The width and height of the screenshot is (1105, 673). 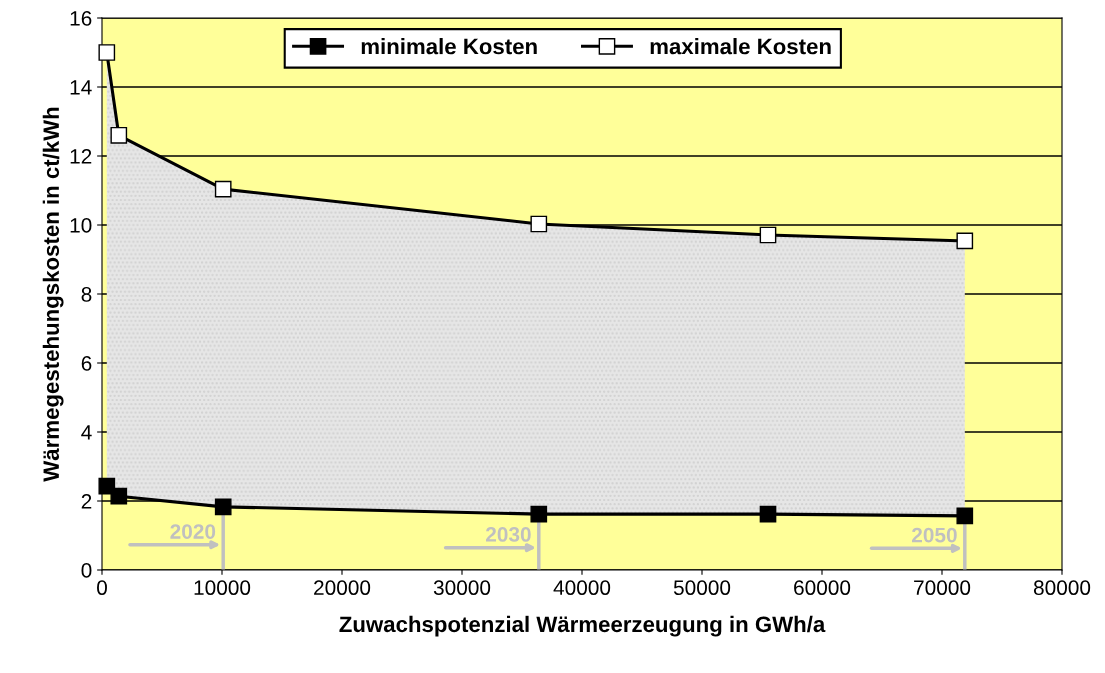 I want to click on y-tick-label: 16, so click(x=81, y=18).